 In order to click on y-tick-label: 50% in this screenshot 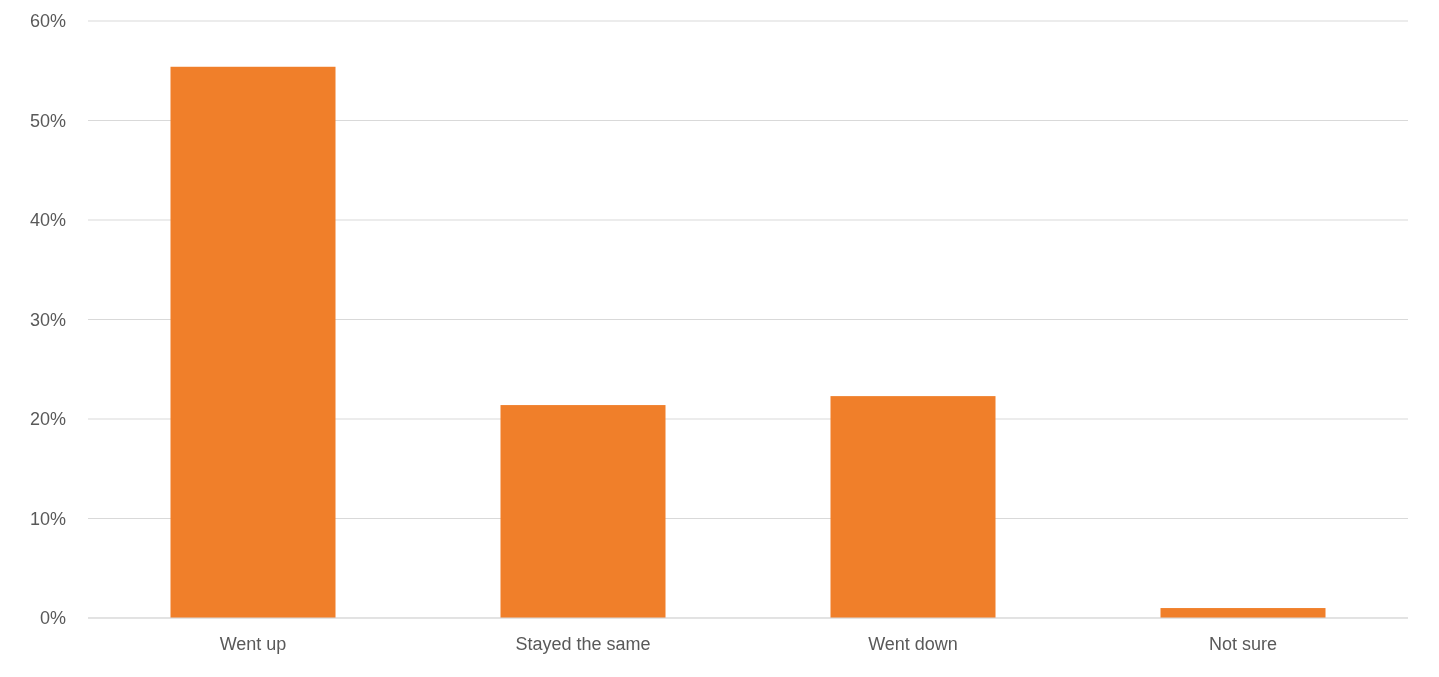, I will do `click(47, 120)`.